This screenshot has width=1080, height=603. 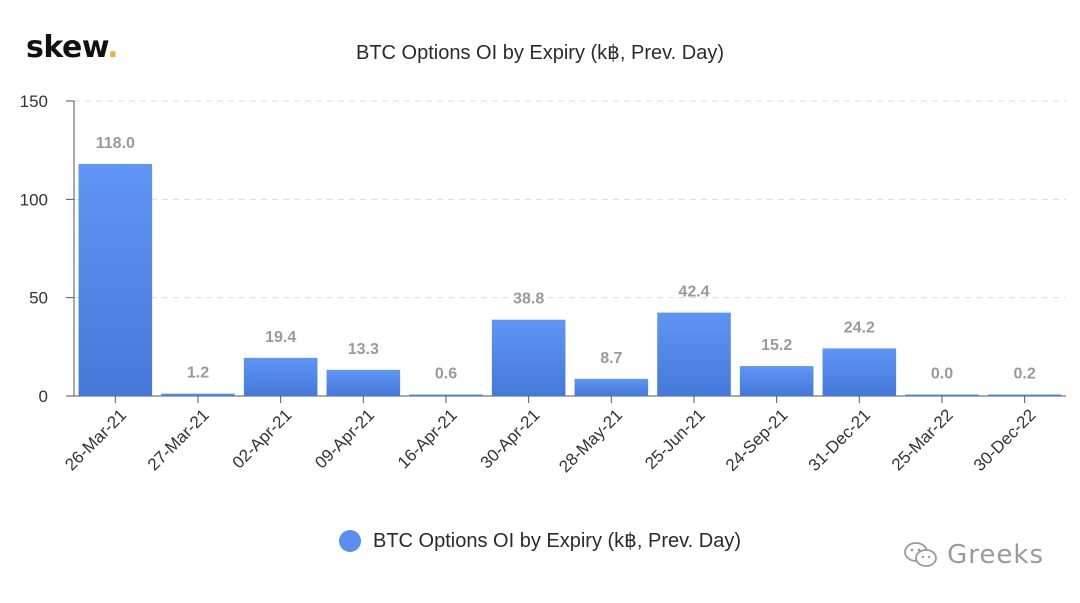 What do you see at coordinates (34, 101) in the screenshot?
I see `y-tick-label: 150` at bounding box center [34, 101].